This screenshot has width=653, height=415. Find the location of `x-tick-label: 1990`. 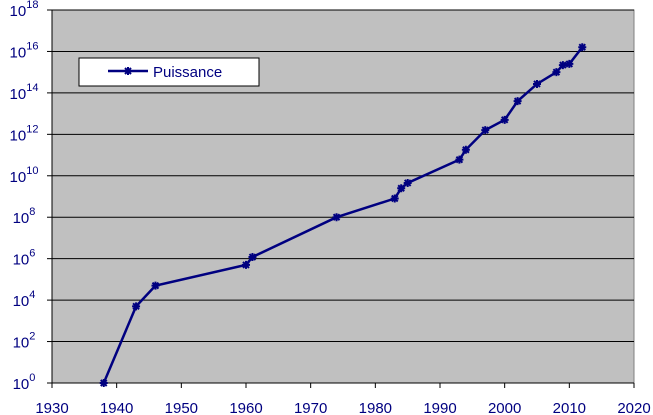

x-tick-label: 1990 is located at coordinates (439, 407).